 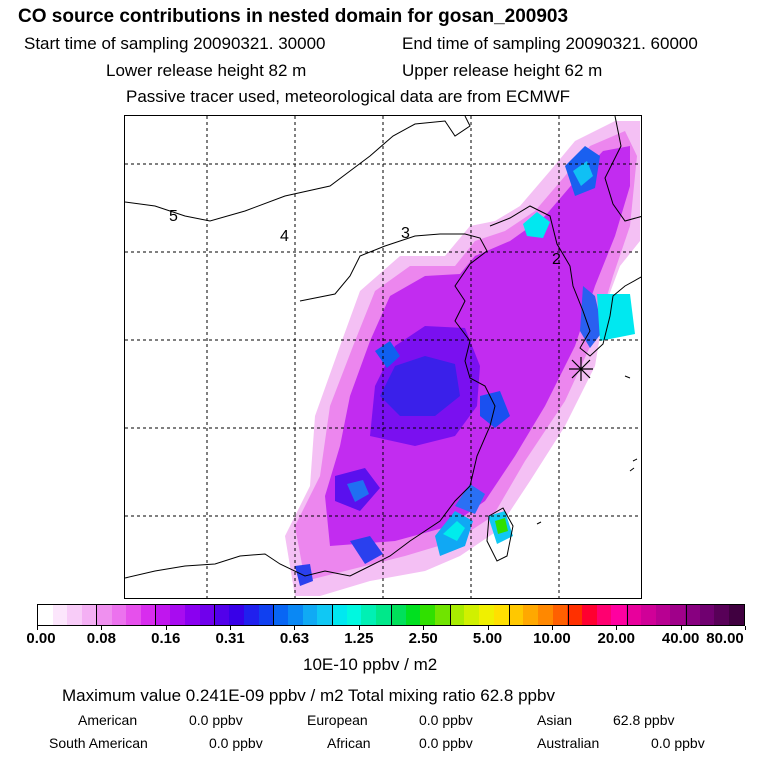 I want to click on region-value-south-american: 0.0 ppbv, so click(x=236, y=743).